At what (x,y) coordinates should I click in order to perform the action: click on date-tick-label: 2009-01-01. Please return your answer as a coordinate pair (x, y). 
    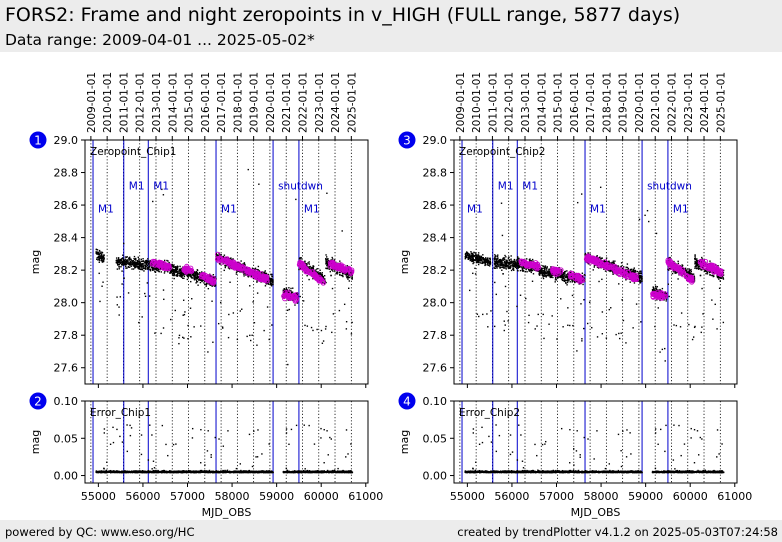
    Looking at the image, I should click on (92, 102).